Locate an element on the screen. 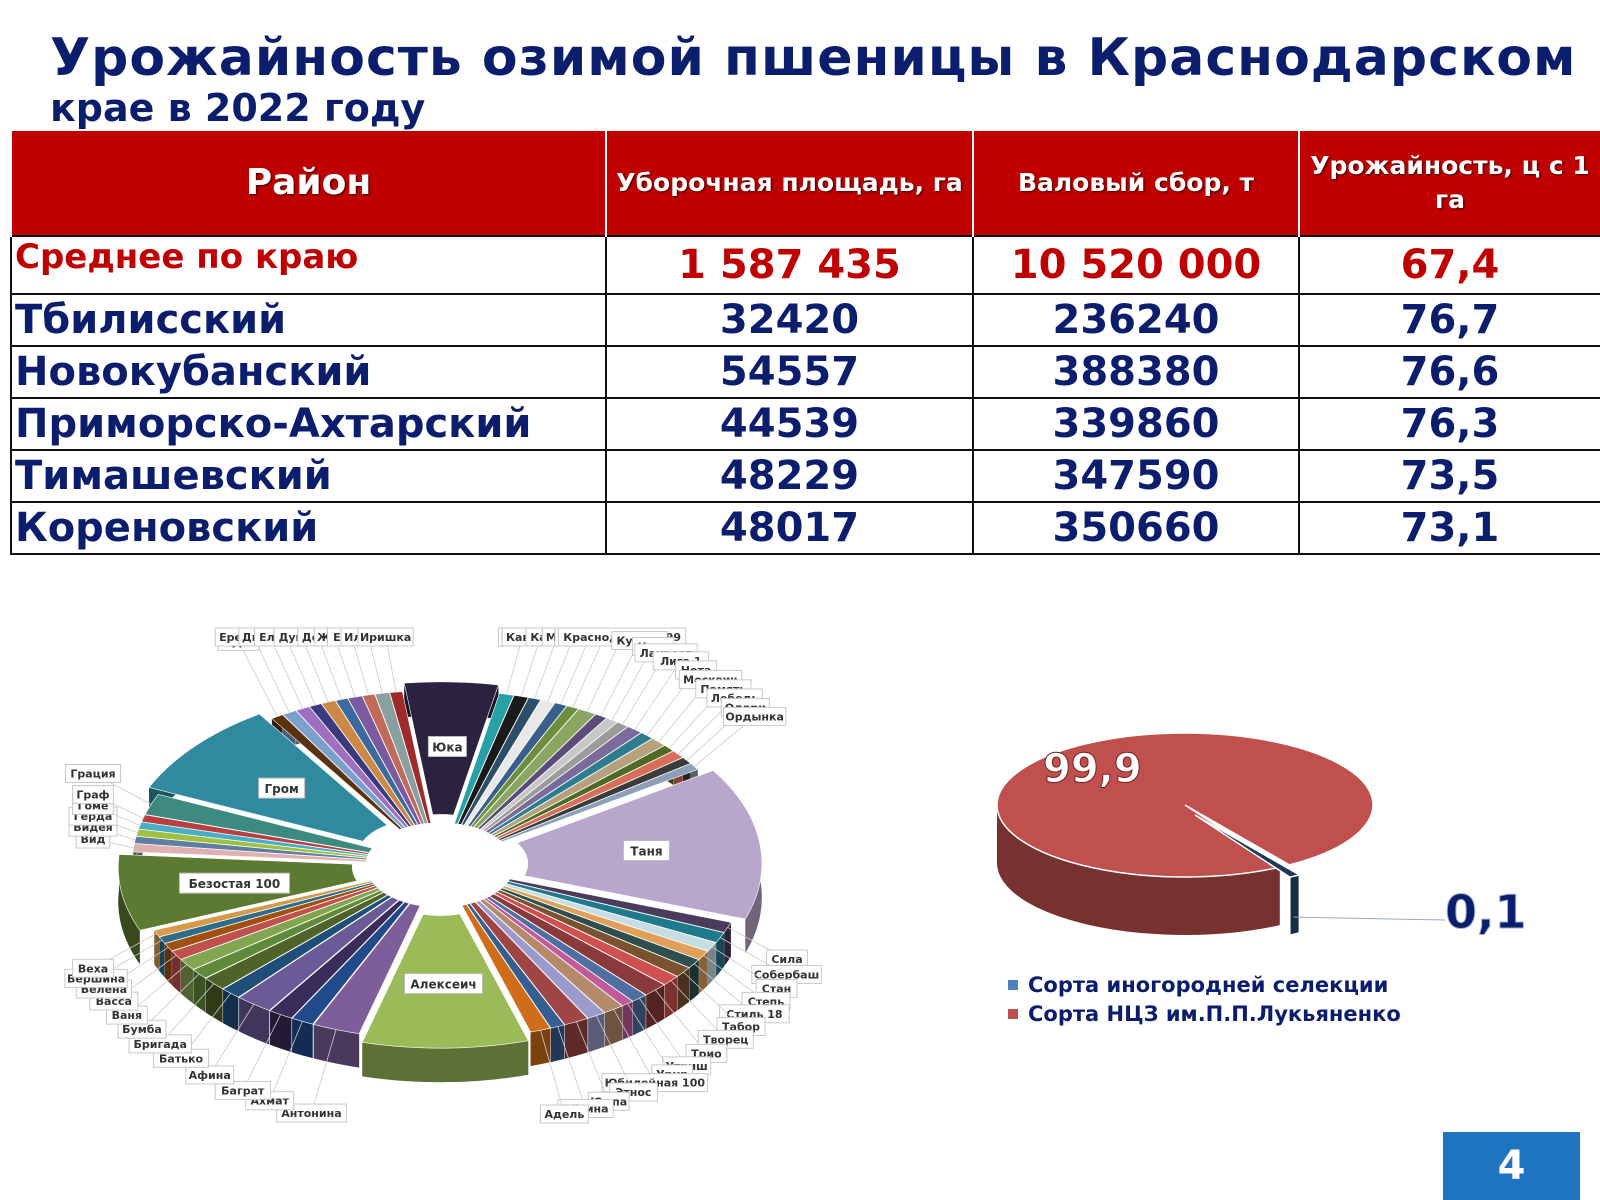 The width and height of the screenshot is (1600, 1200). table-row: Кореновский 48017 350660 73,1 is located at coordinates (805, 528).